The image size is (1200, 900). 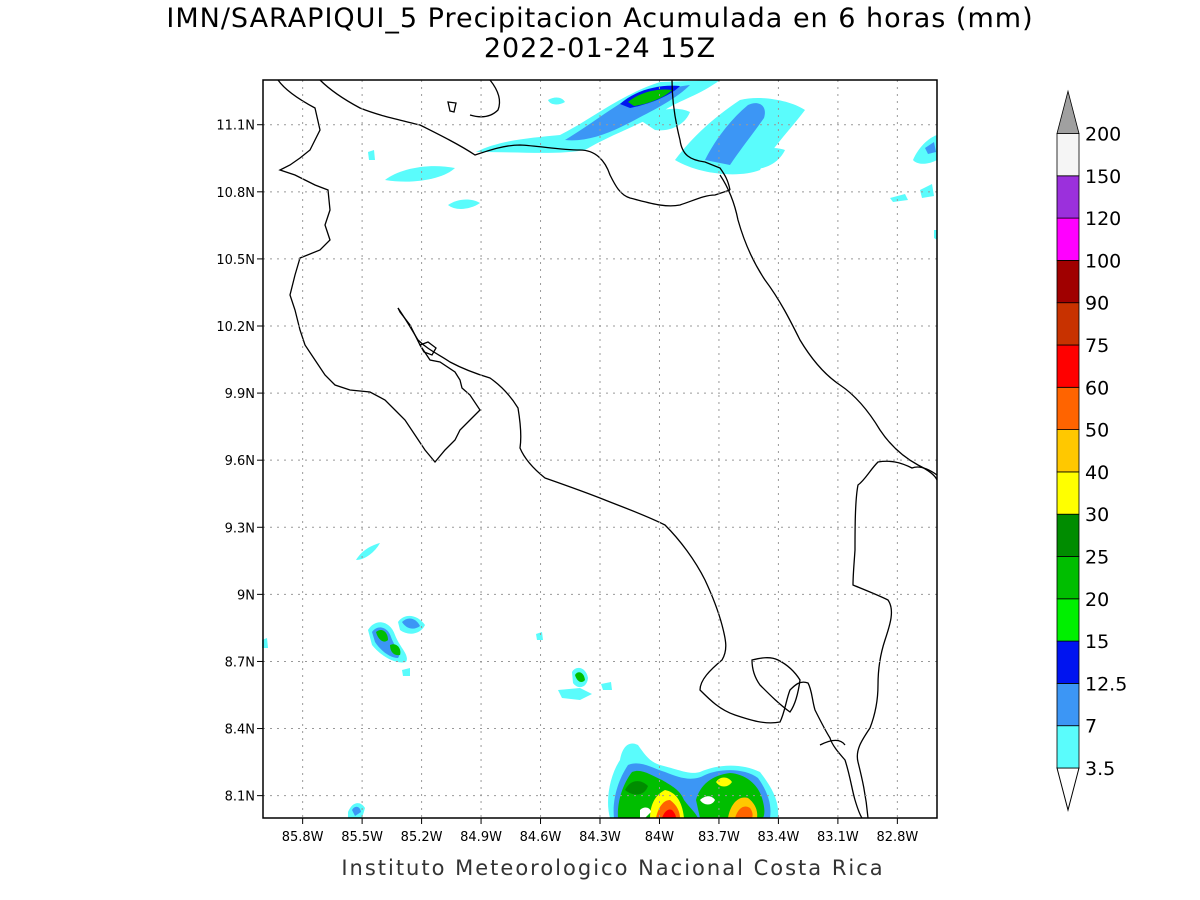 What do you see at coordinates (600, 48) in the screenshot?
I see `map-subtitle: 2022-01-24 15Z` at bounding box center [600, 48].